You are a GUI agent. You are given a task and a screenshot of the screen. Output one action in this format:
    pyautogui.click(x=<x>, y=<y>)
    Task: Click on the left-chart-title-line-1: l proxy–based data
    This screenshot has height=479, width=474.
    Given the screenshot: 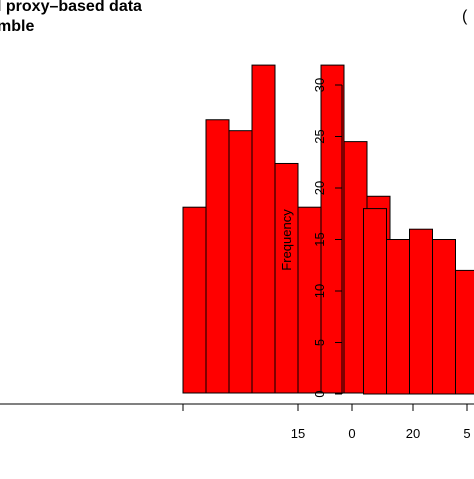 What is the action you would take?
    pyautogui.click(x=71, y=8)
    